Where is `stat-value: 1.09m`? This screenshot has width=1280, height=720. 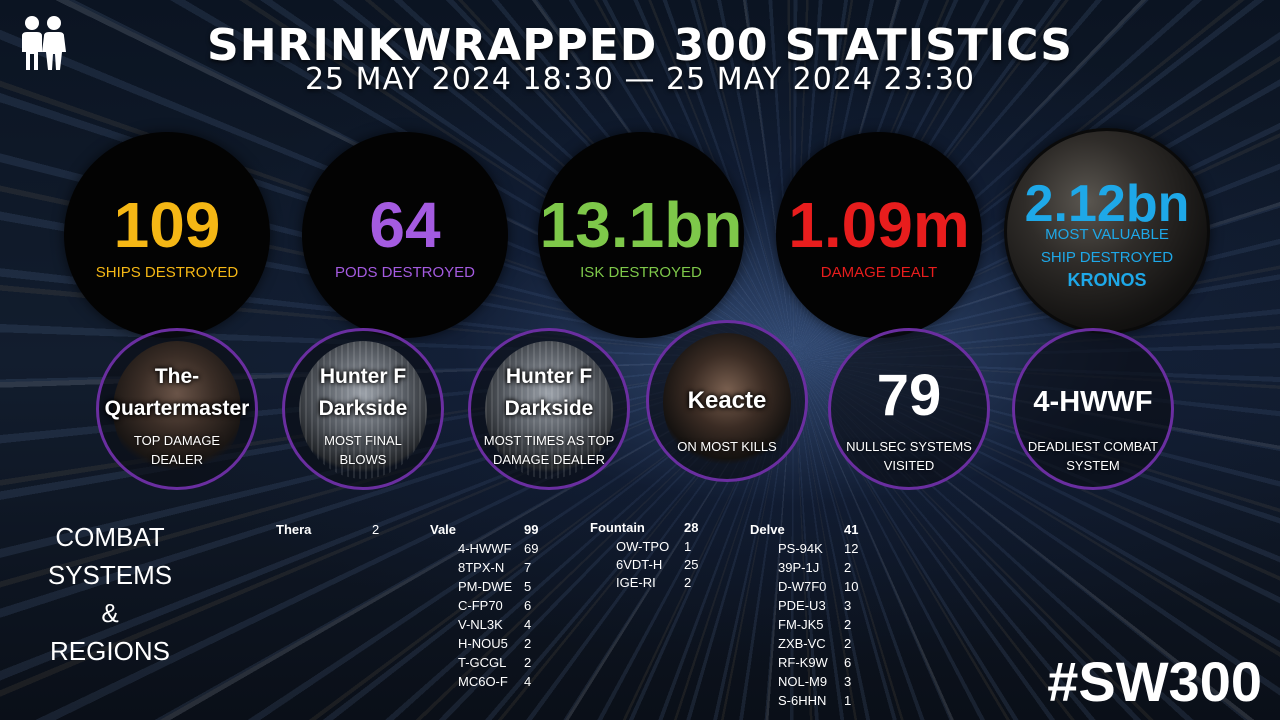 stat-value: 1.09m is located at coordinates (879, 225).